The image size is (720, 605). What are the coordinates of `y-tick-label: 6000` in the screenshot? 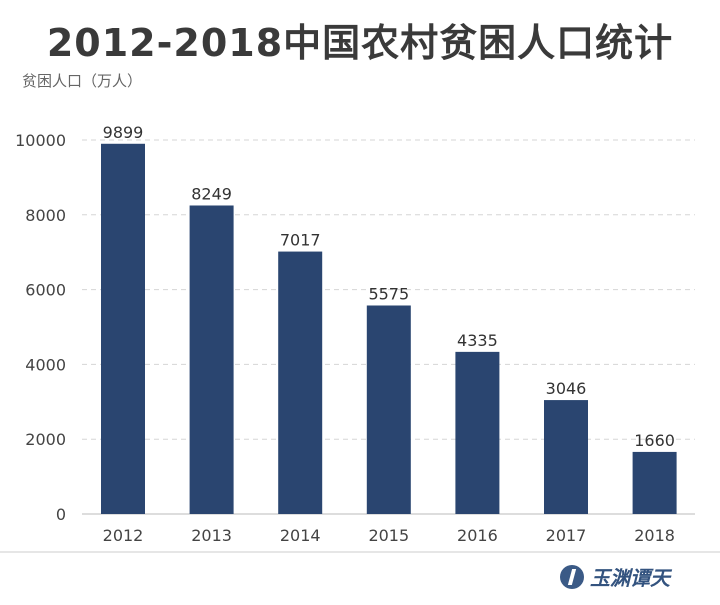 It's located at (45, 290).